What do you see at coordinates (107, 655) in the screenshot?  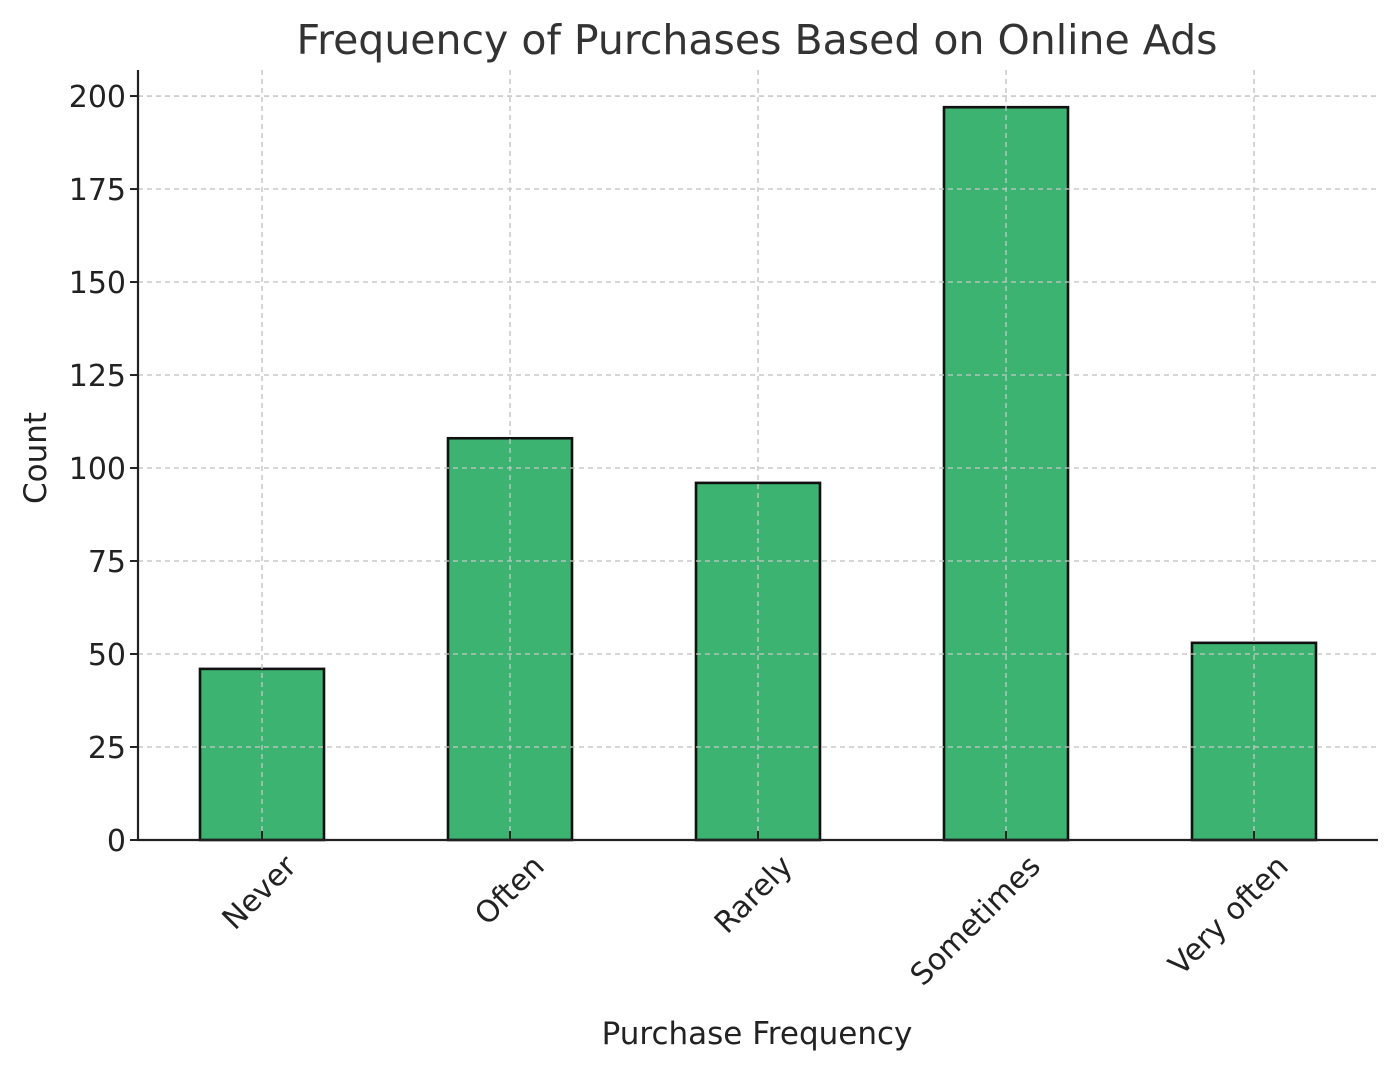 I see `y-tick-label: 50` at bounding box center [107, 655].